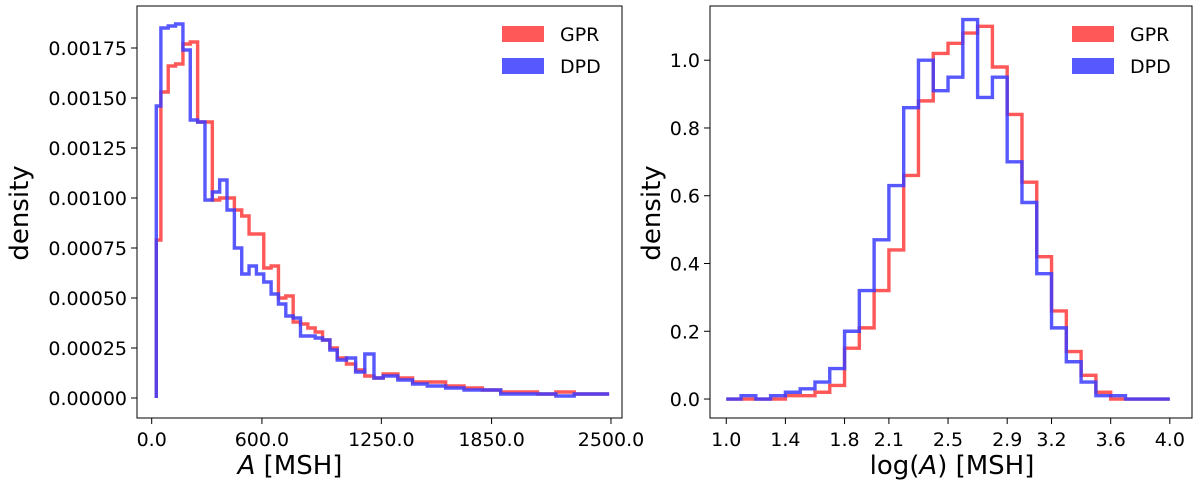  I want to click on x-tick-label: 1.4, so click(785, 440).